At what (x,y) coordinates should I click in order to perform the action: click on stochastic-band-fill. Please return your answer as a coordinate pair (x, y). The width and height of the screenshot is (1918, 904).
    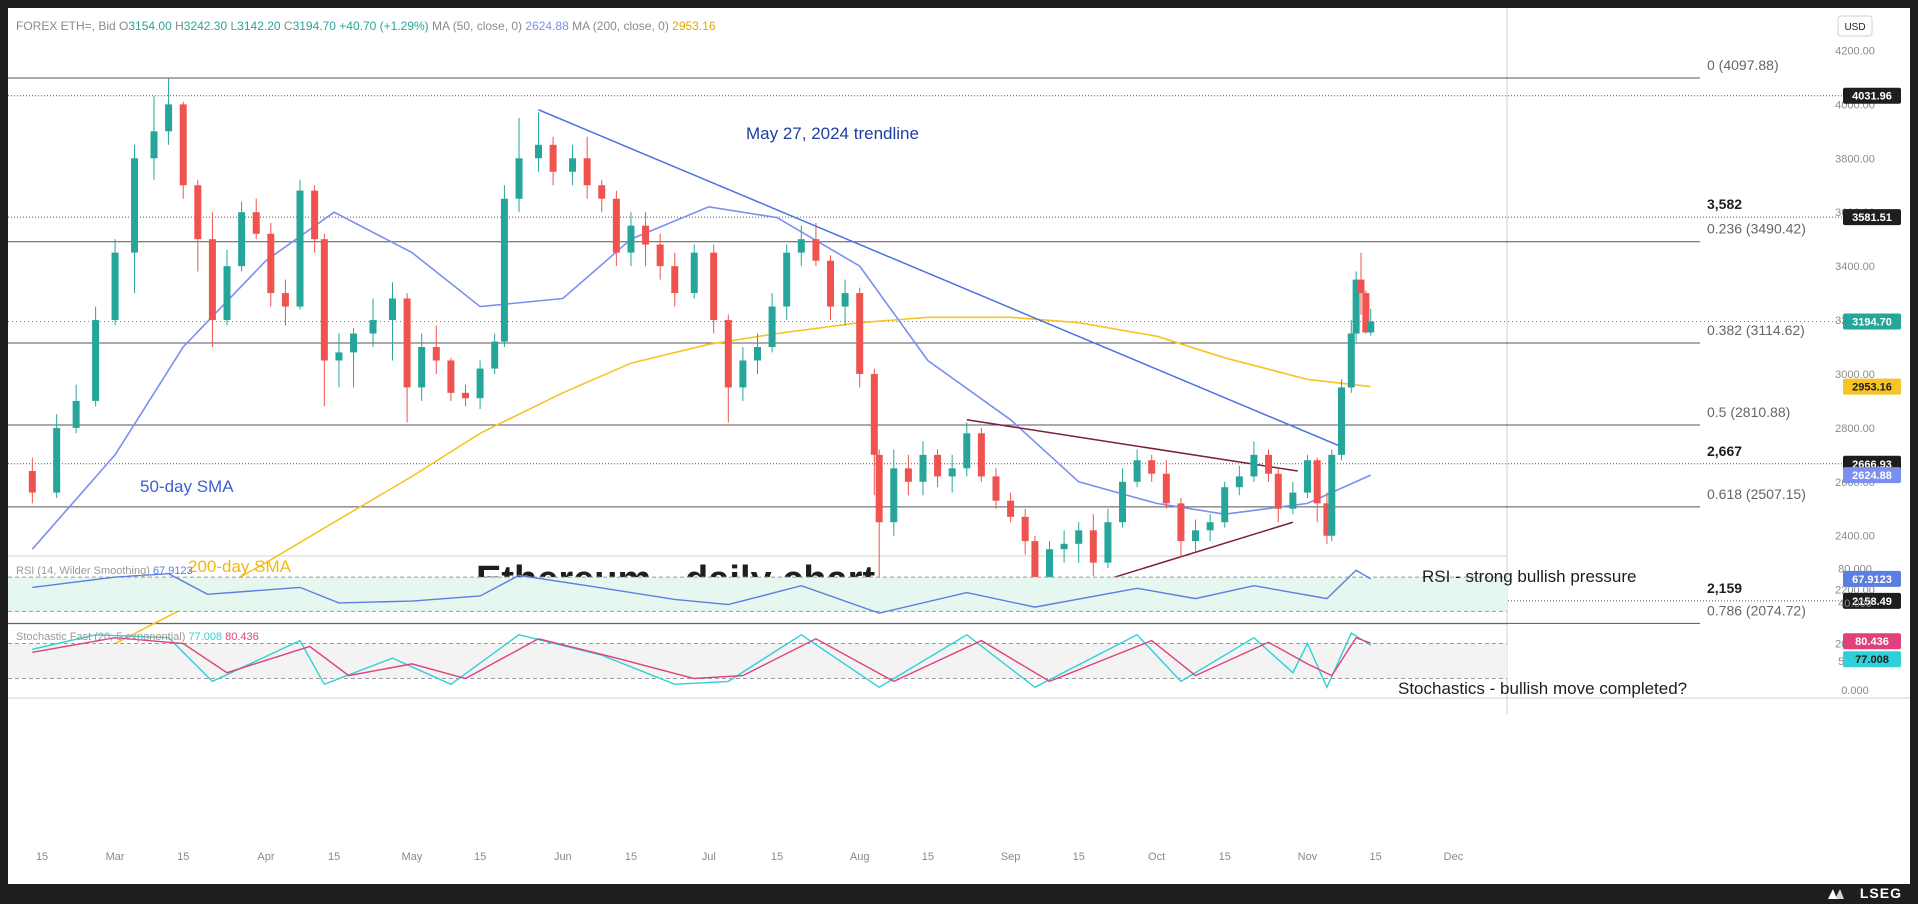
    Looking at the image, I should click on (757, 661).